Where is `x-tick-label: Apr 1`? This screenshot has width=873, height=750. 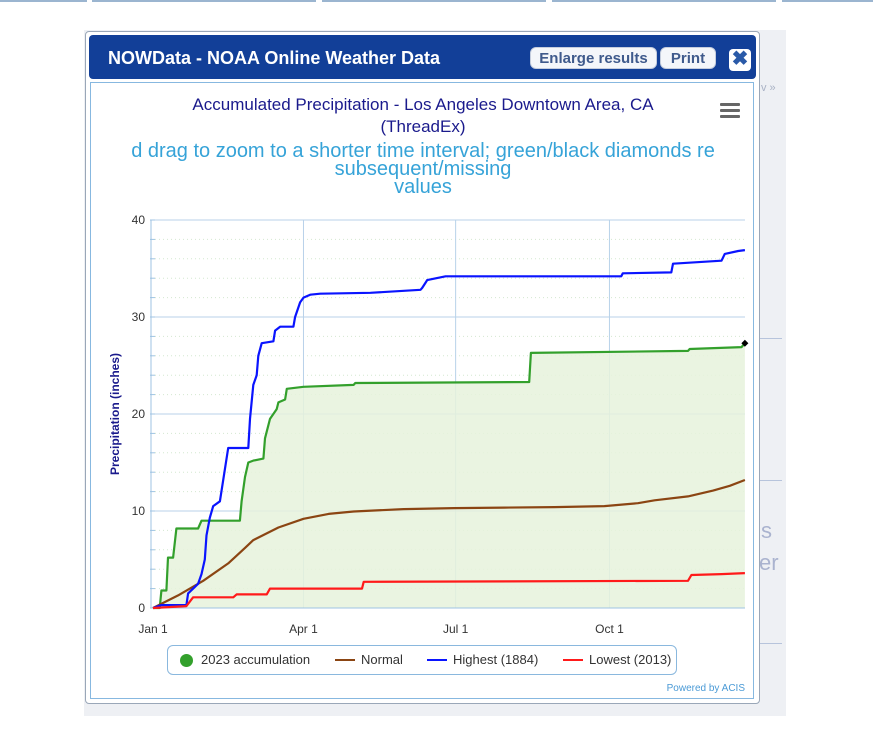 x-tick-label: Apr 1 is located at coordinates (303, 629).